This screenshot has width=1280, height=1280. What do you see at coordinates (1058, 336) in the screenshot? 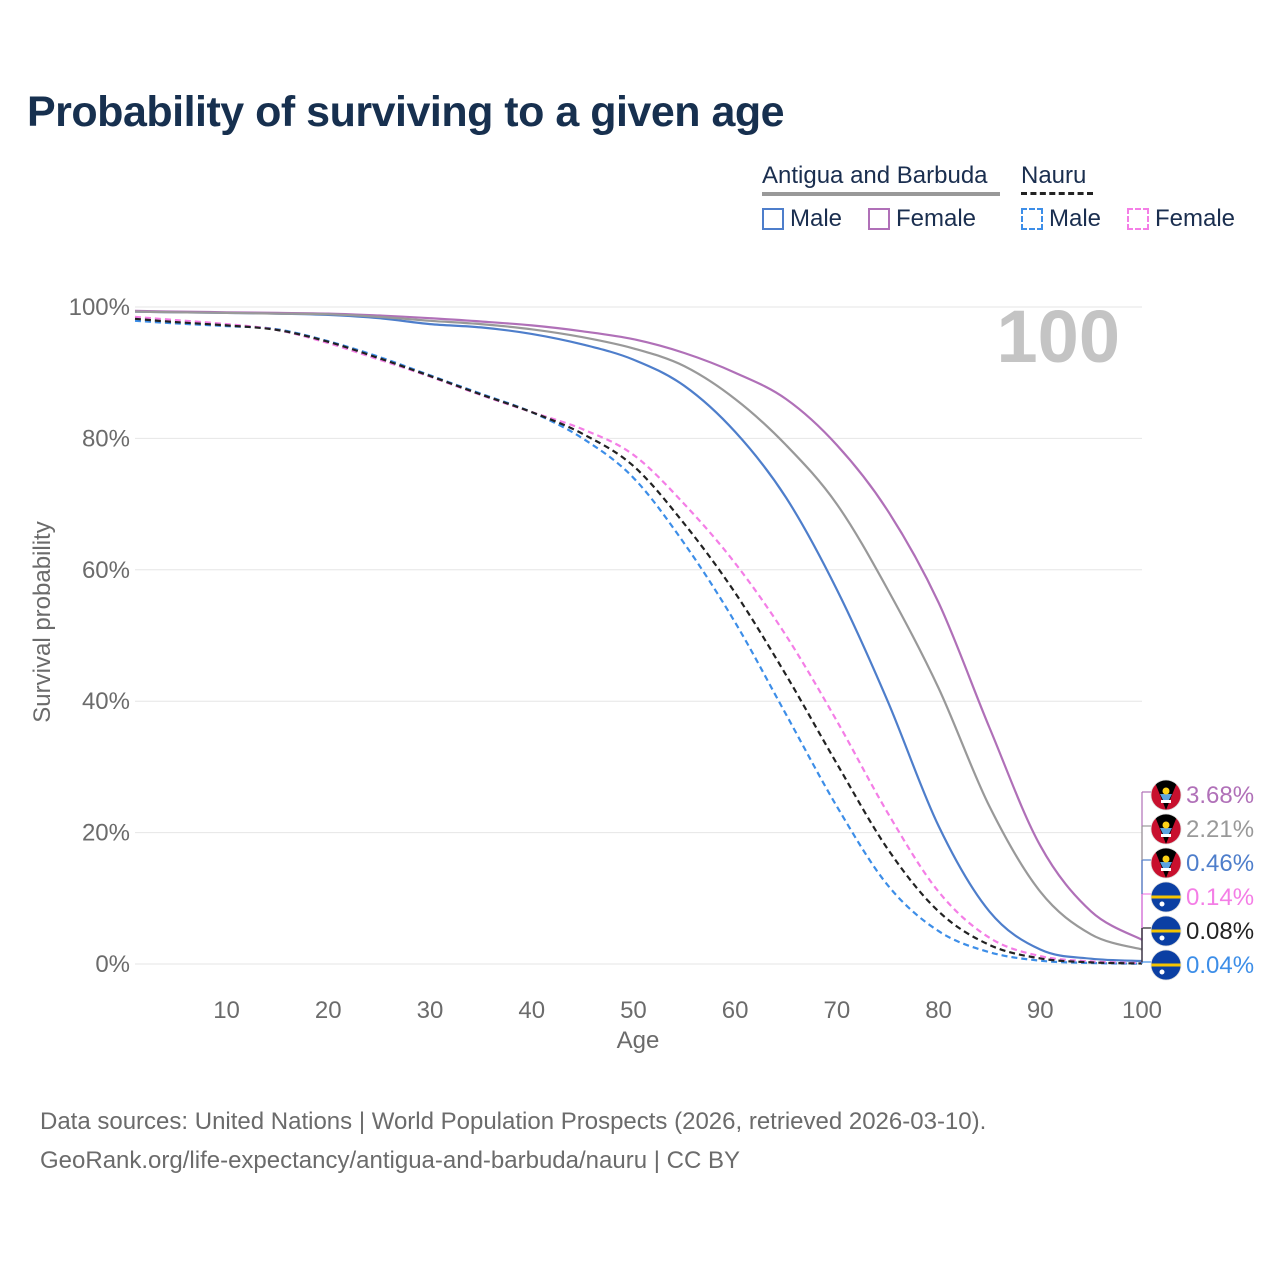
I see `year-watermark: 100` at bounding box center [1058, 336].